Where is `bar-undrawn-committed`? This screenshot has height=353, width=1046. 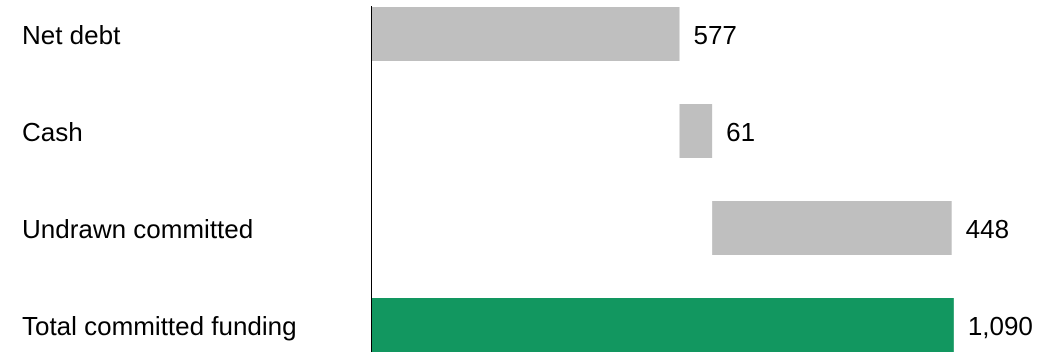
bar-undrawn-committed is located at coordinates (832, 228).